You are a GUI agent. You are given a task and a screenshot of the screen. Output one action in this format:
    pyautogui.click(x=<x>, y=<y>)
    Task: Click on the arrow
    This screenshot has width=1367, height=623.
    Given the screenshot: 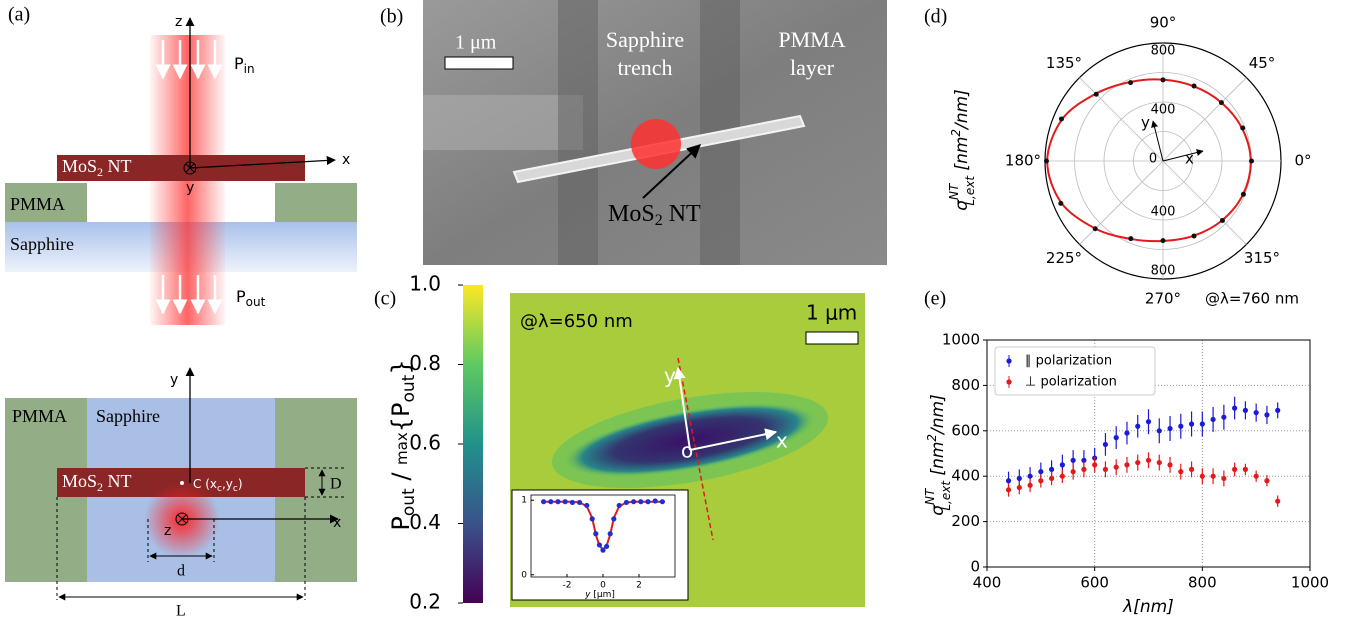 What is the action you would take?
    pyautogui.click(x=1157, y=141)
    